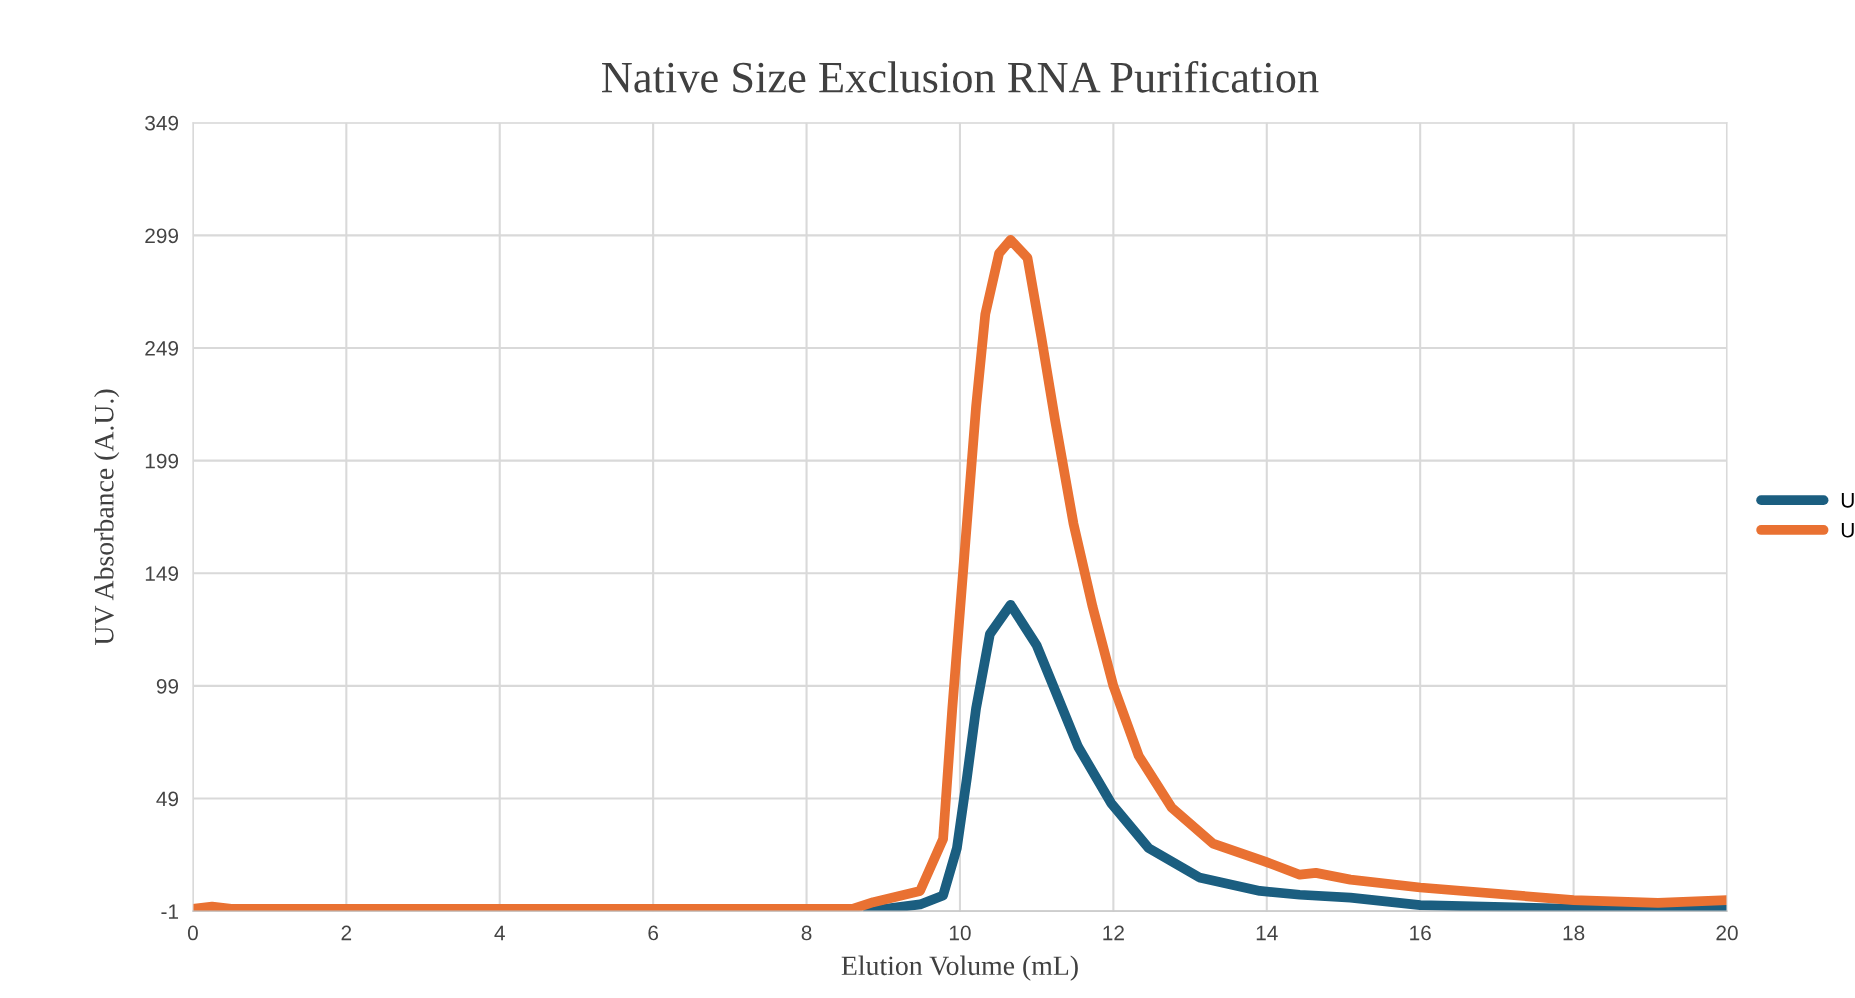 This screenshot has height=998, width=1855. I want to click on x-tick-label: 18, so click(1574, 933).